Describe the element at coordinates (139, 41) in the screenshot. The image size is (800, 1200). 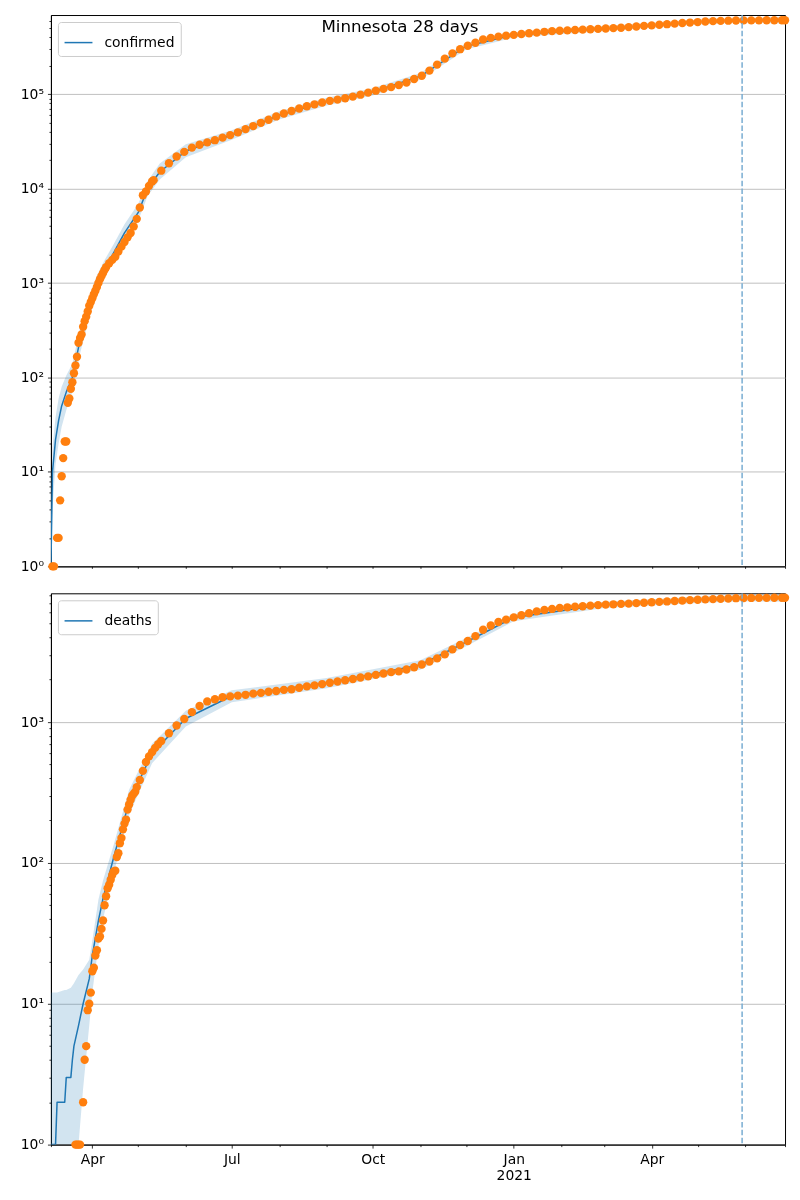
I see `legend-label: confirmed` at that location.